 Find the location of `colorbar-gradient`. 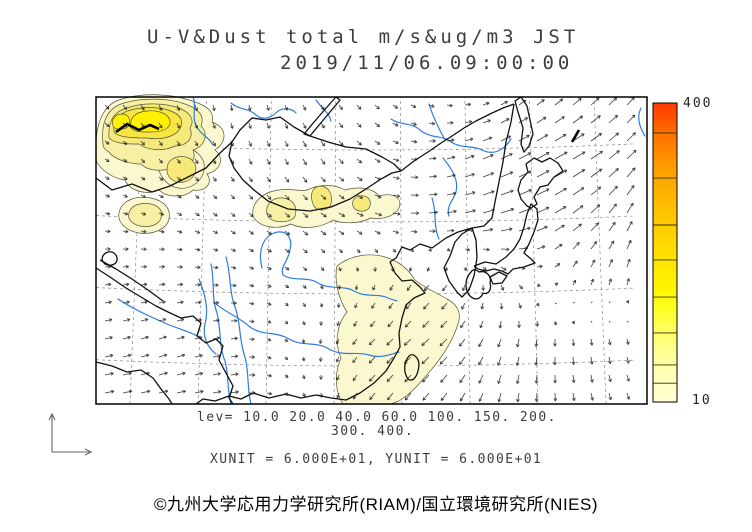

colorbar-gradient is located at coordinates (665, 252).